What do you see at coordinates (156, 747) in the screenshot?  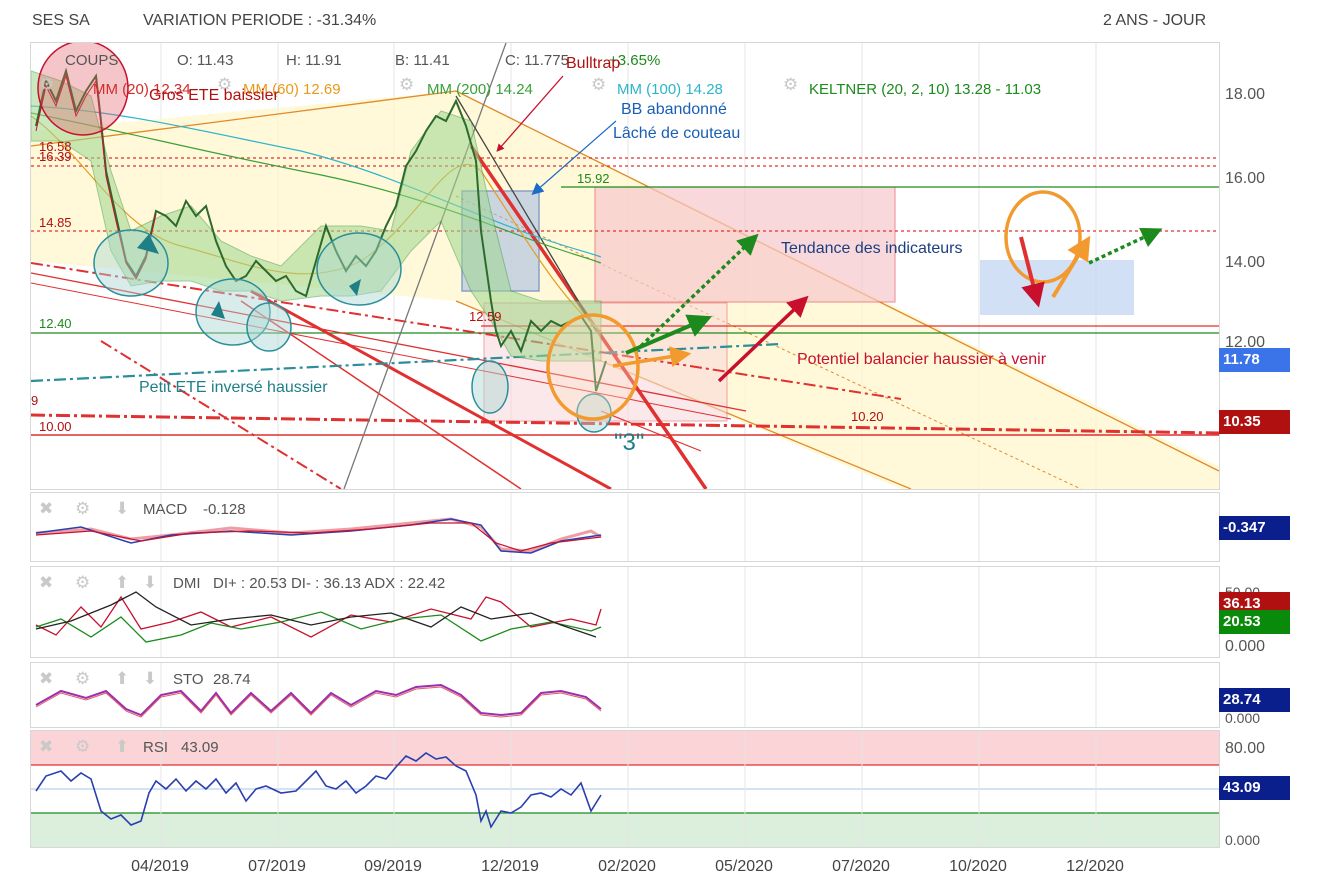 I see `rsi-label: RSI` at bounding box center [156, 747].